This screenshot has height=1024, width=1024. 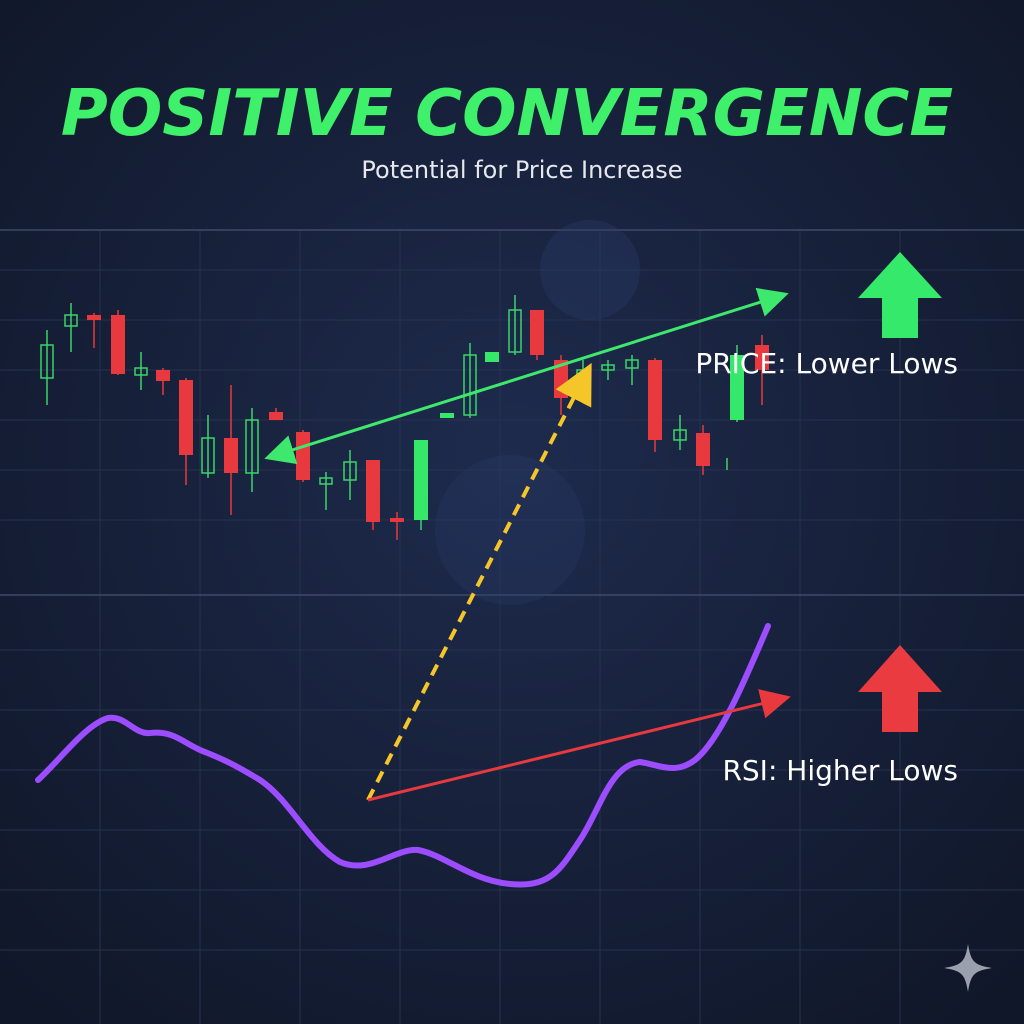 I want to click on divergence-arrow, so click(x=479, y=581).